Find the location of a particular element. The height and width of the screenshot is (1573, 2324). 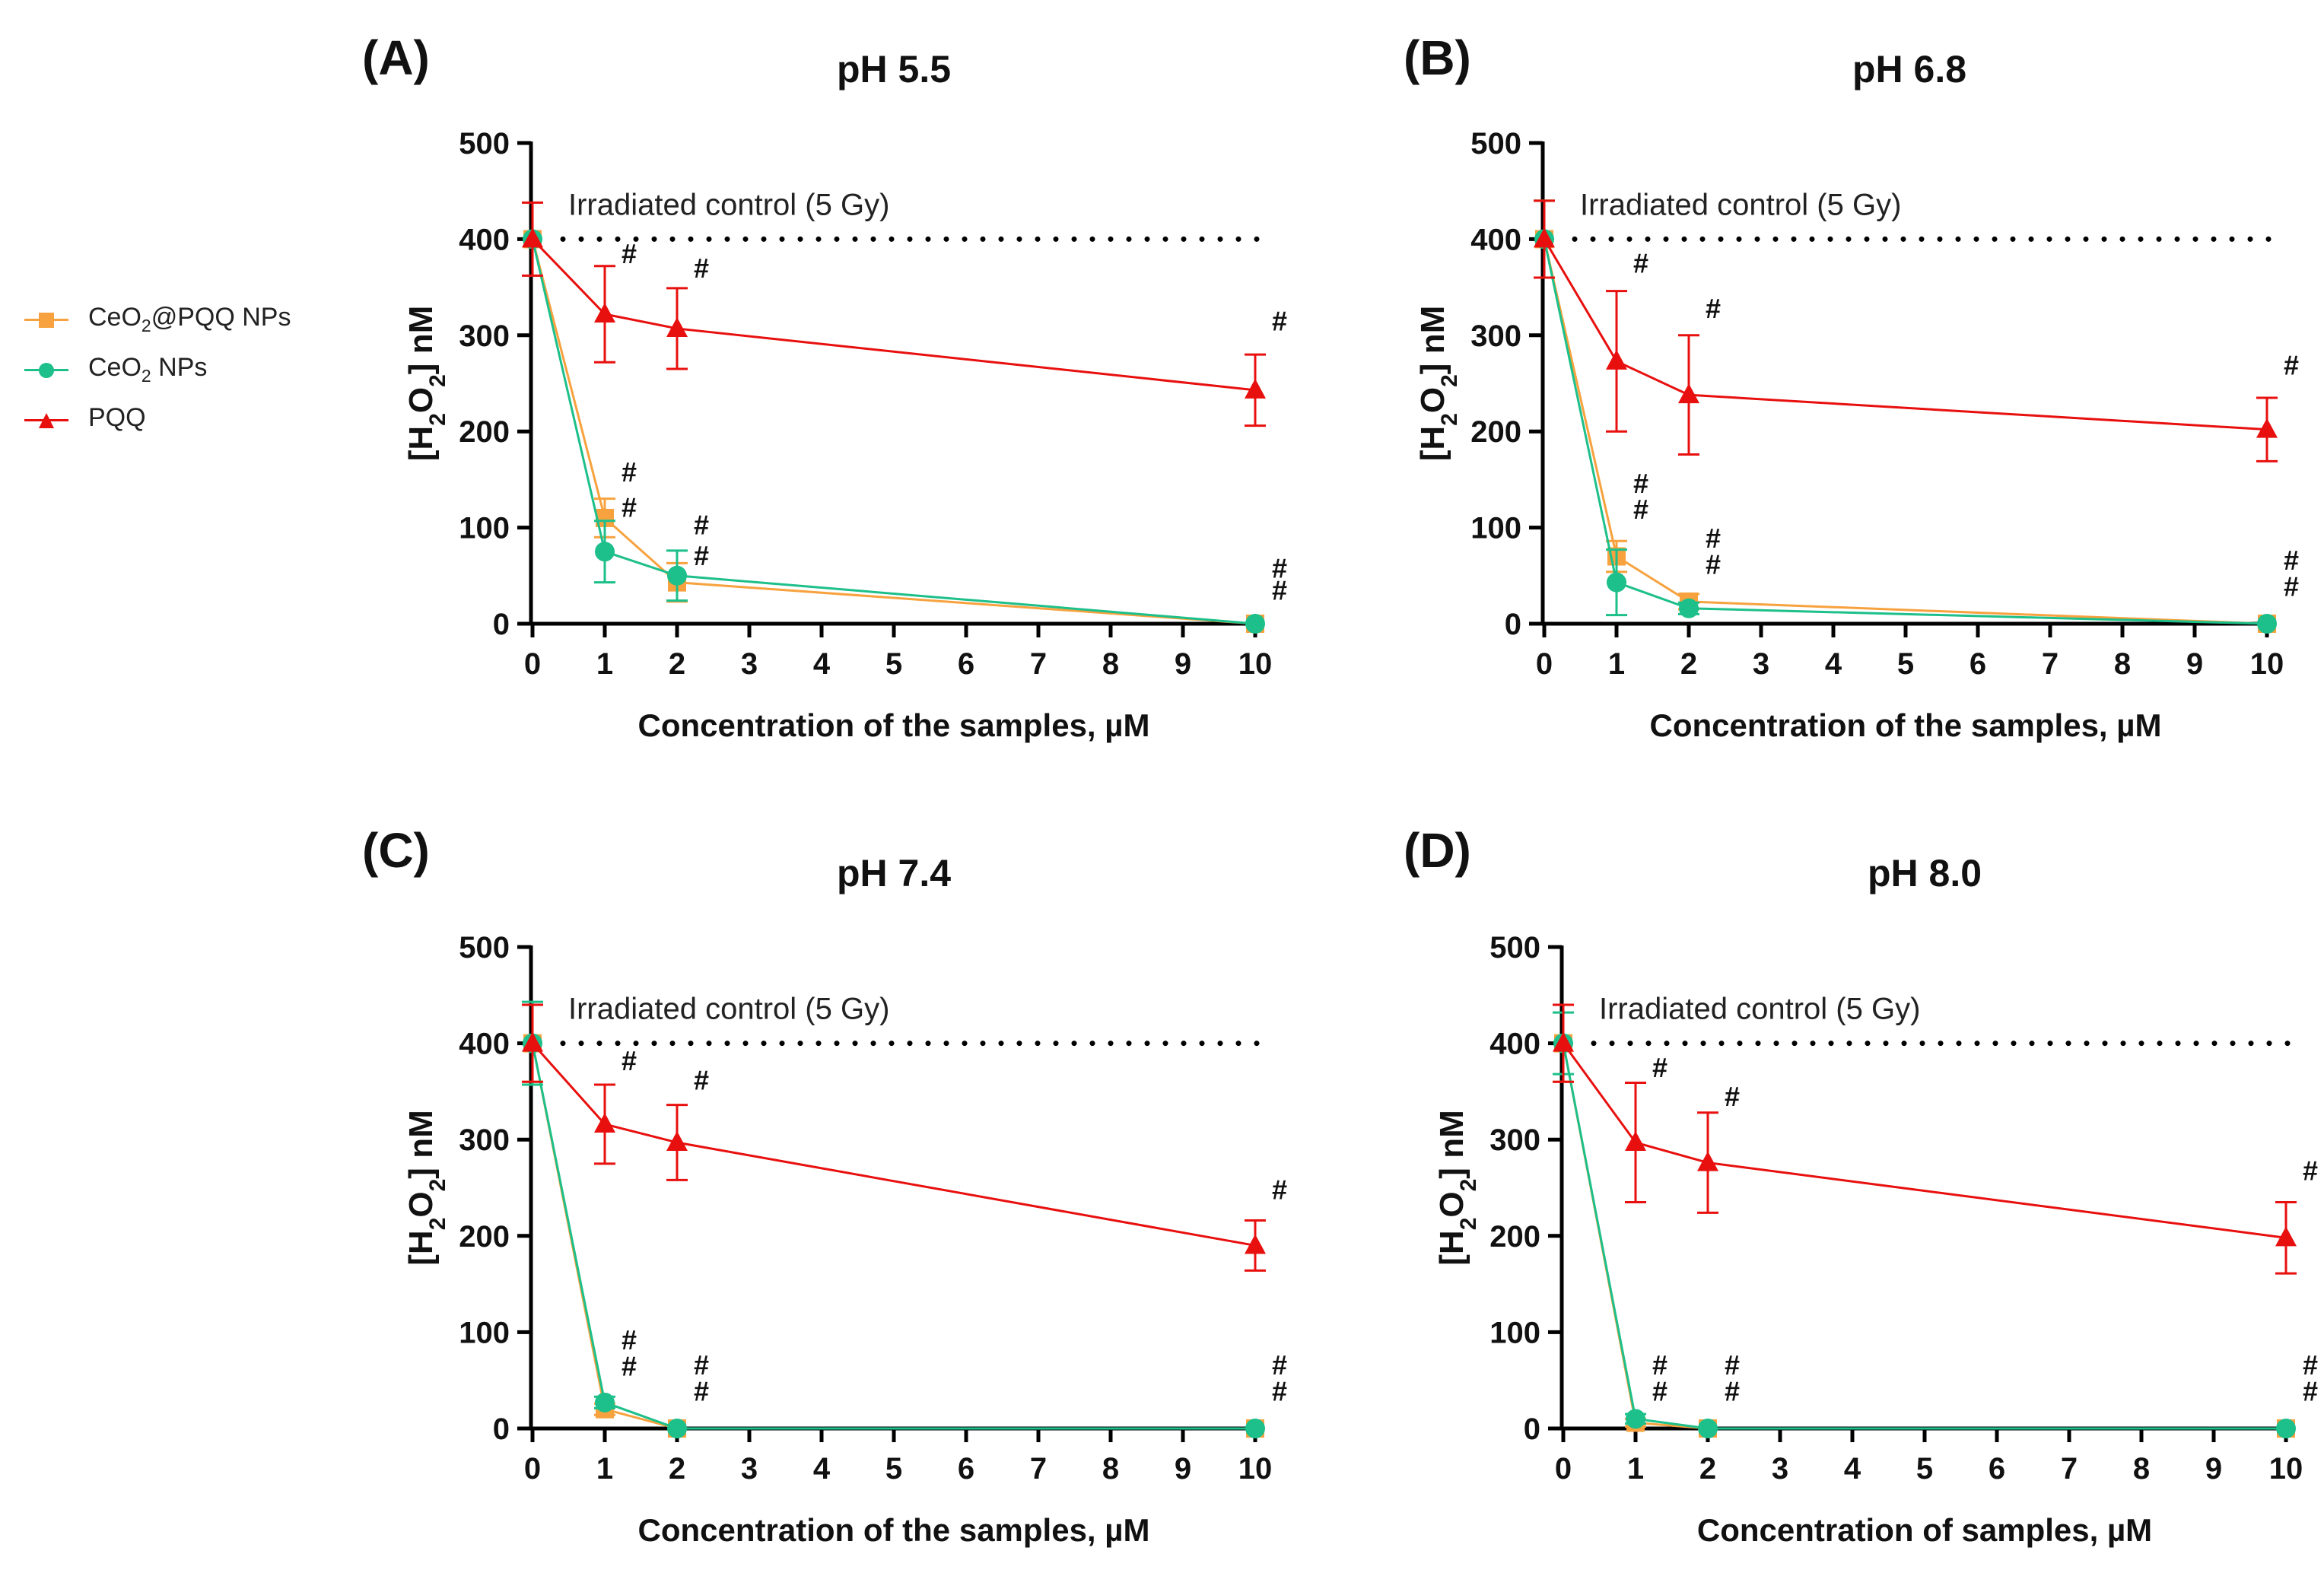

series-circle is located at coordinates (894, 431).